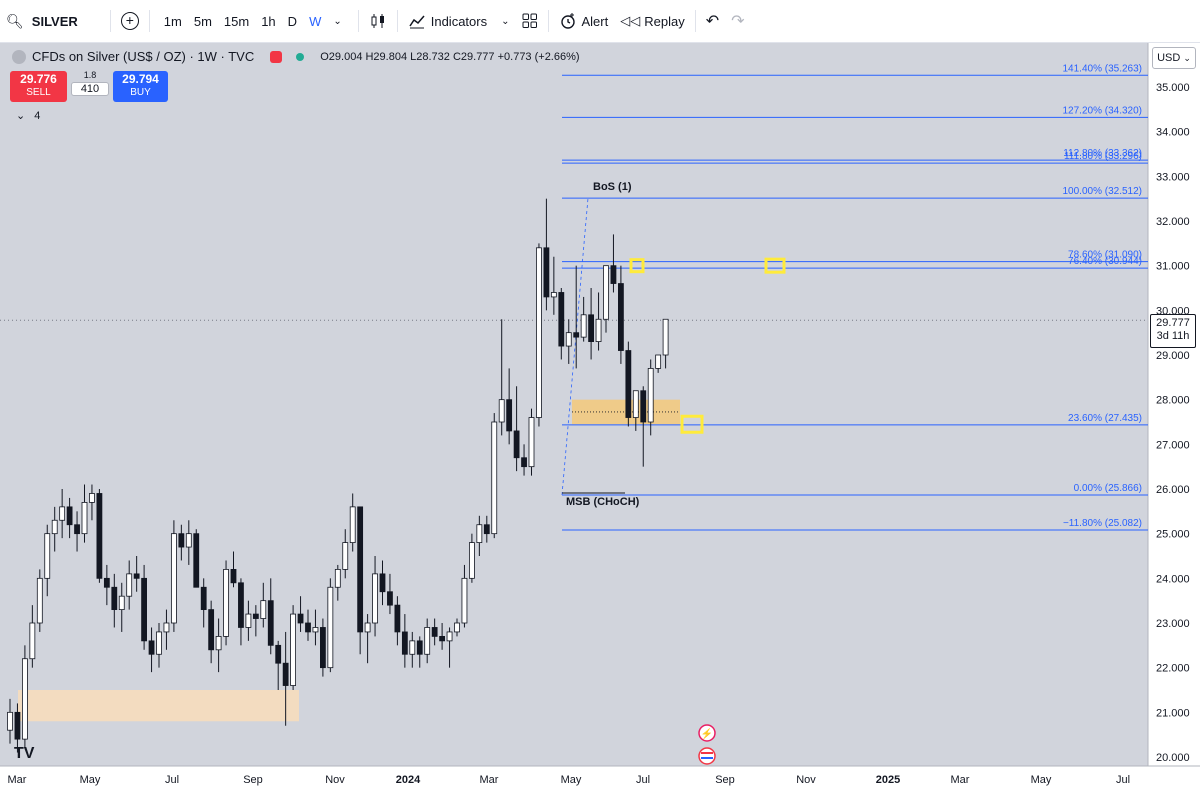 The height and width of the screenshot is (796, 1200). Describe the element at coordinates (1173, 669) in the screenshot. I see `price-tick-label: 22.000` at that location.